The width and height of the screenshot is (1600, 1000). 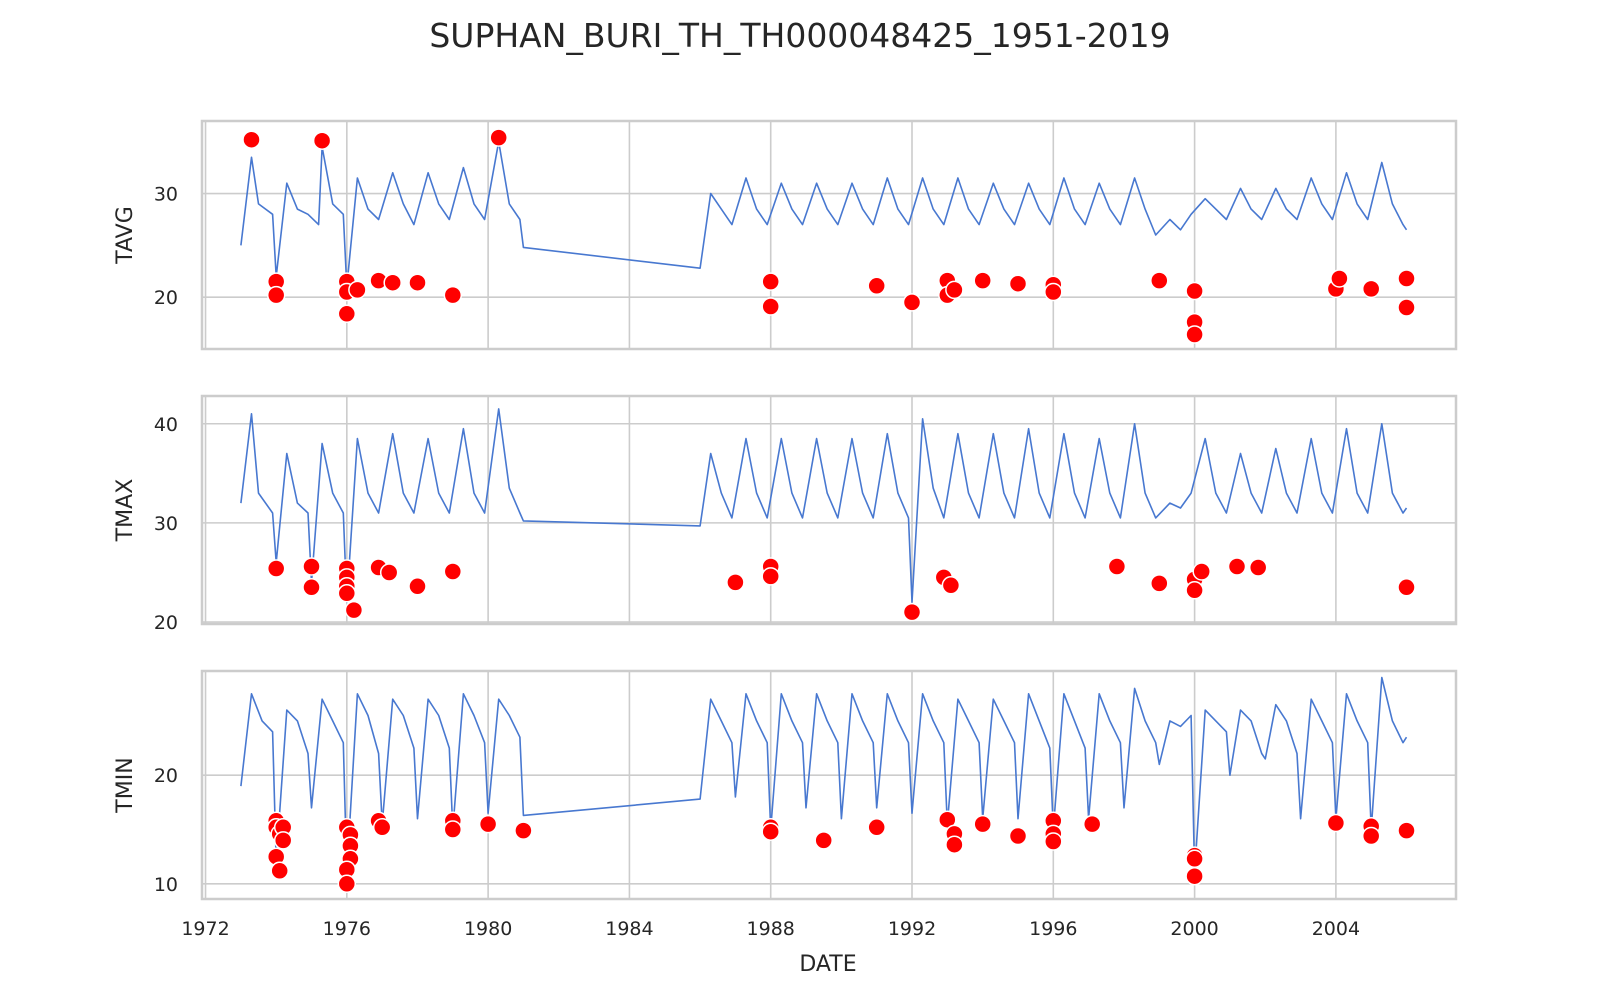 What do you see at coordinates (799, 35) in the screenshot?
I see `chart-title: SUPHAN_BURI_TH_TH000048425_1951-2019` at bounding box center [799, 35].